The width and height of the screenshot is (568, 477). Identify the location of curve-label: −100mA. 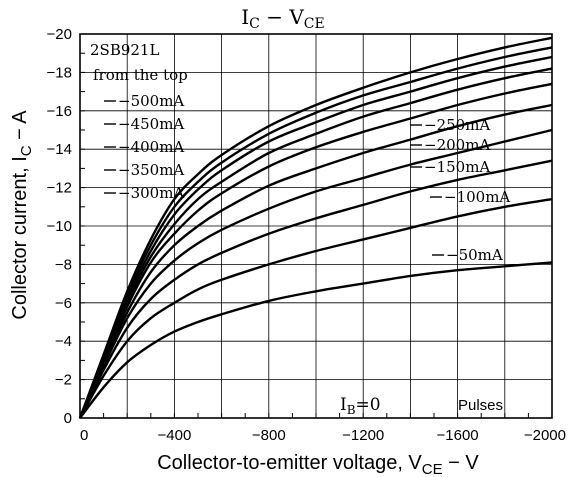
(477, 197).